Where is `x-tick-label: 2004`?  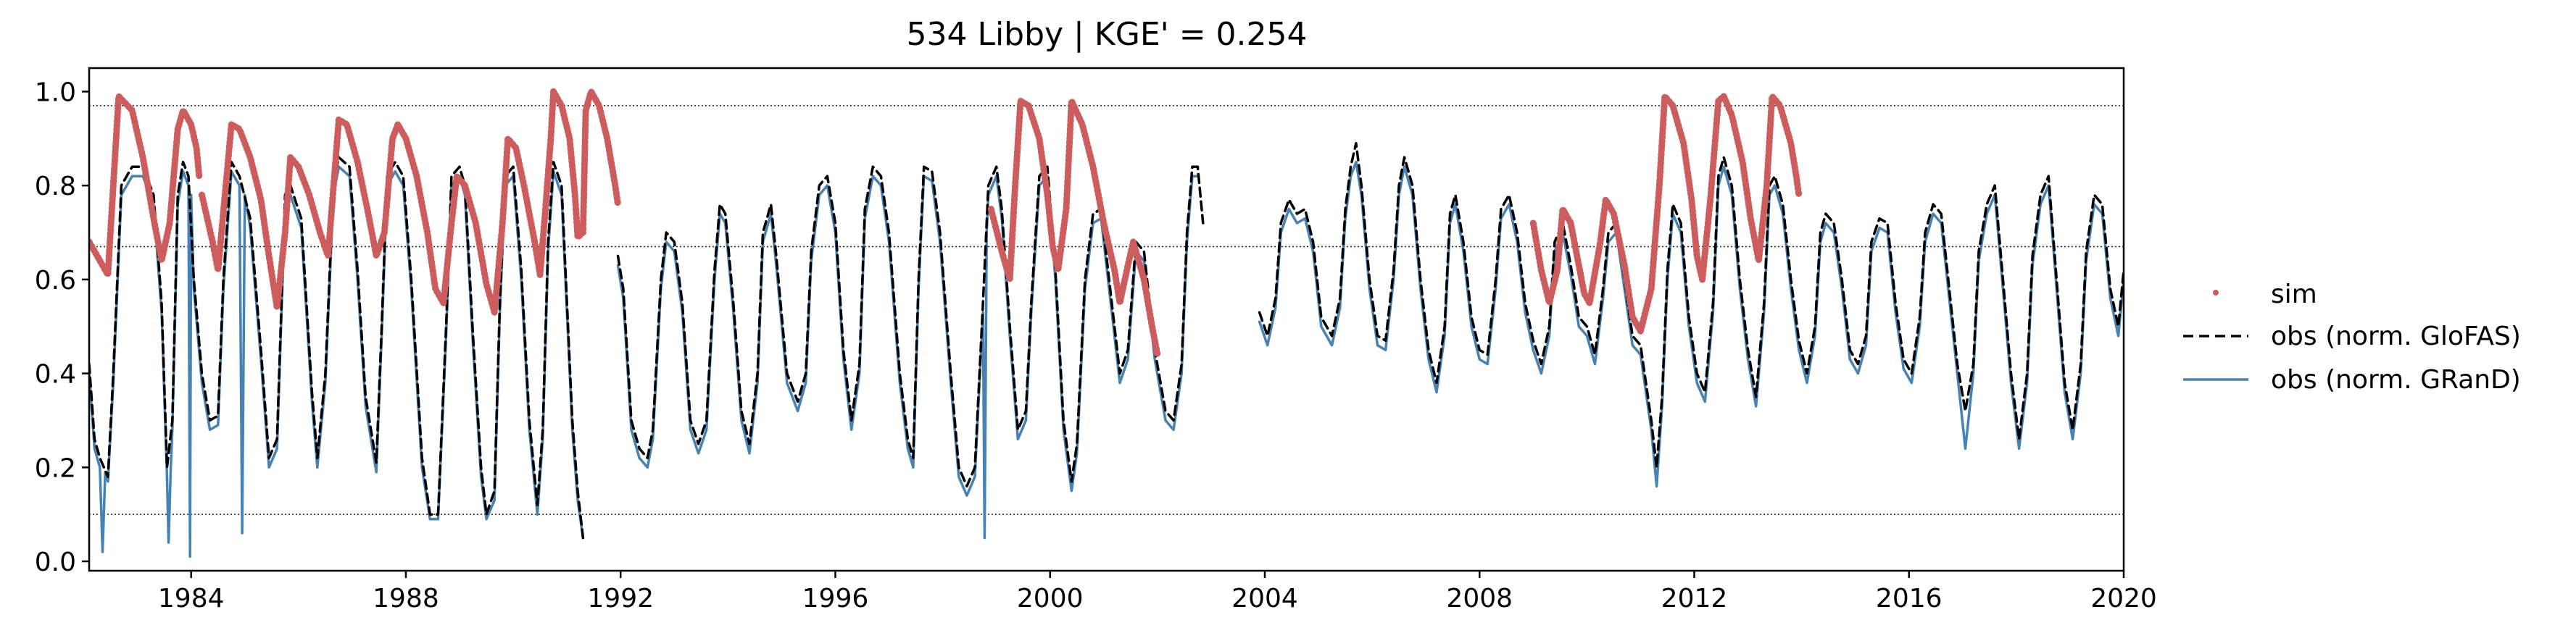 x-tick-label: 2004 is located at coordinates (1264, 598).